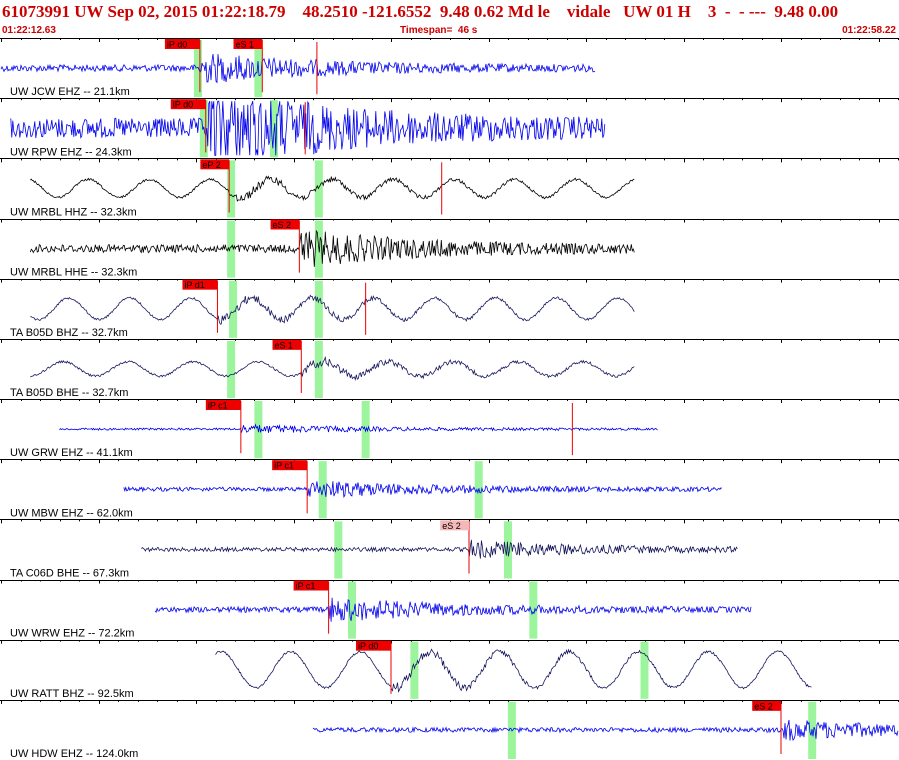 The width and height of the screenshot is (899, 760). Describe the element at coordinates (73, 273) in the screenshot. I see `station-label: UW MRBL HHE -- 32.3km` at that location.